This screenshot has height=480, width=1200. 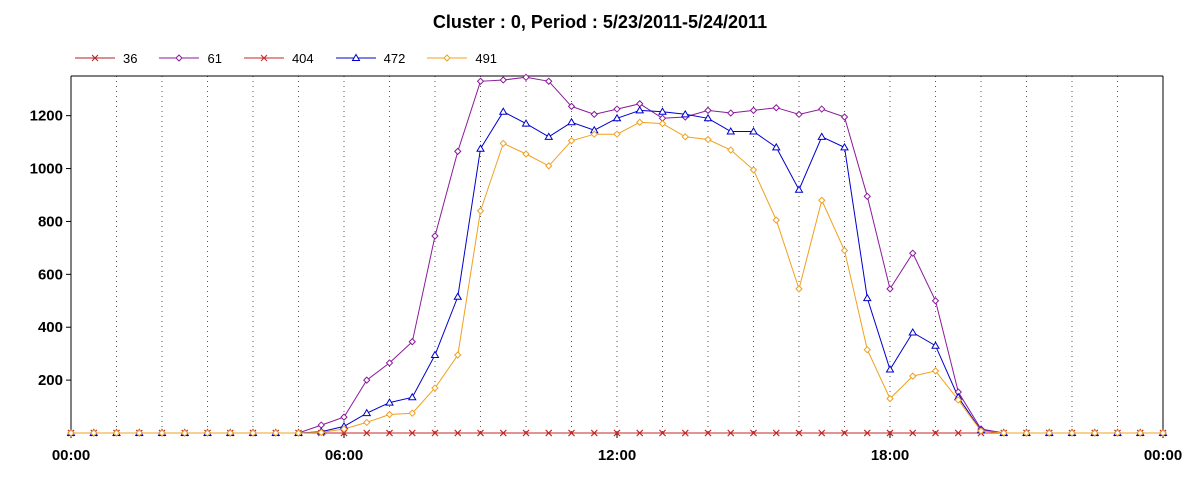 What do you see at coordinates (617, 455) in the screenshot?
I see `x-tick-label: 12:00` at bounding box center [617, 455].